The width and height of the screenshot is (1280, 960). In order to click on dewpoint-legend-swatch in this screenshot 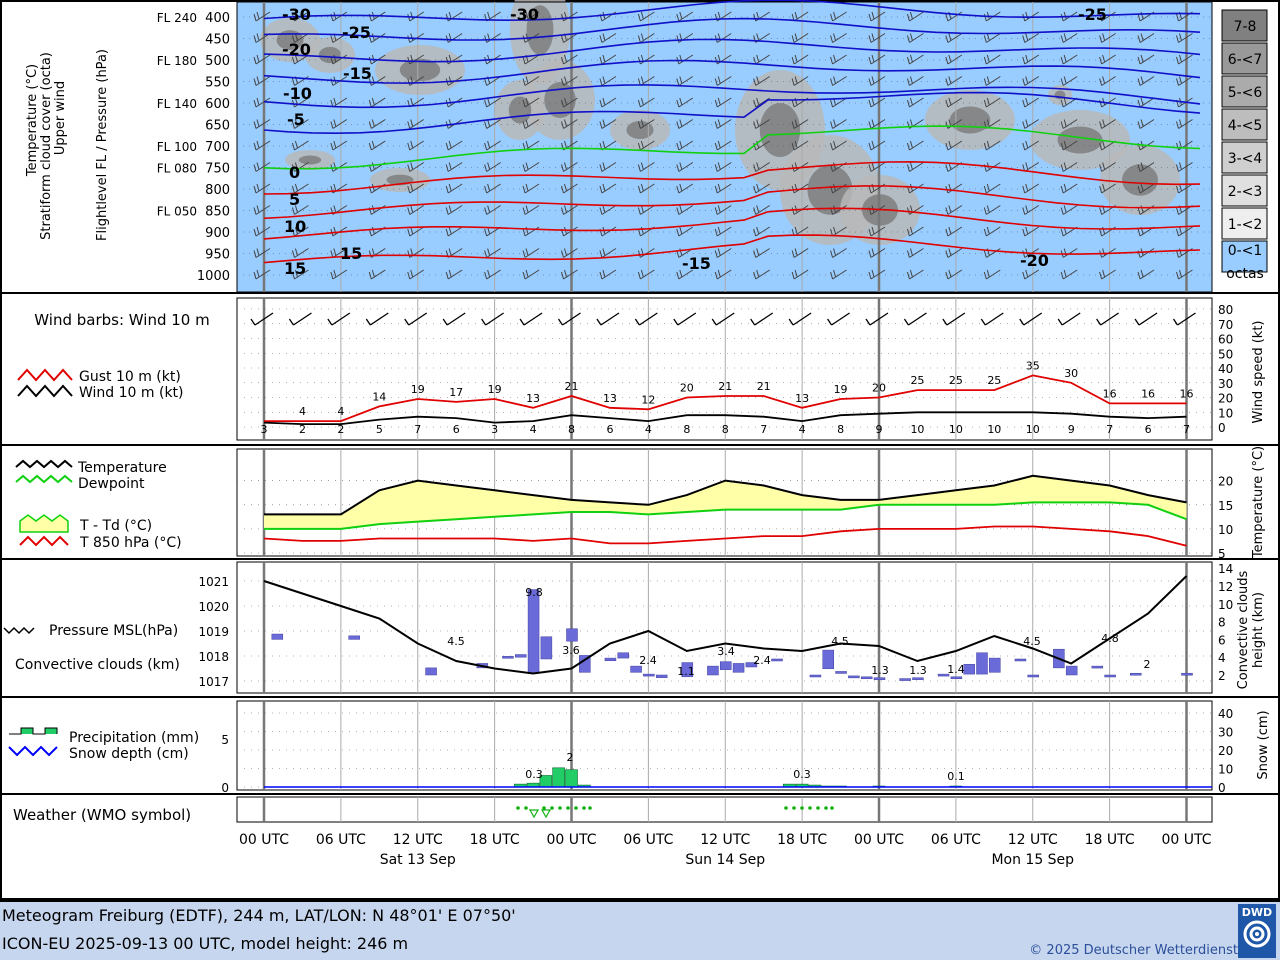, I will do `click(44, 479)`.